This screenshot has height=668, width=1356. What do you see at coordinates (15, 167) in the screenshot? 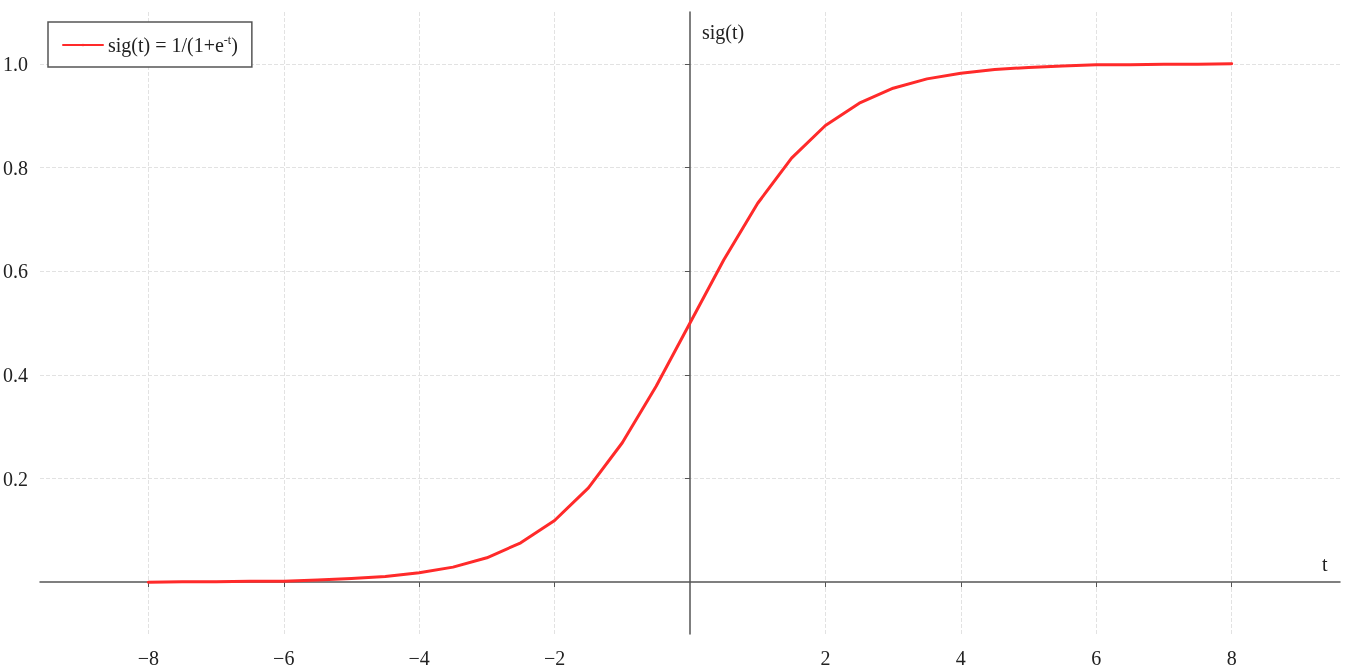
I see `y-tick-label: 0.8` at bounding box center [15, 167].